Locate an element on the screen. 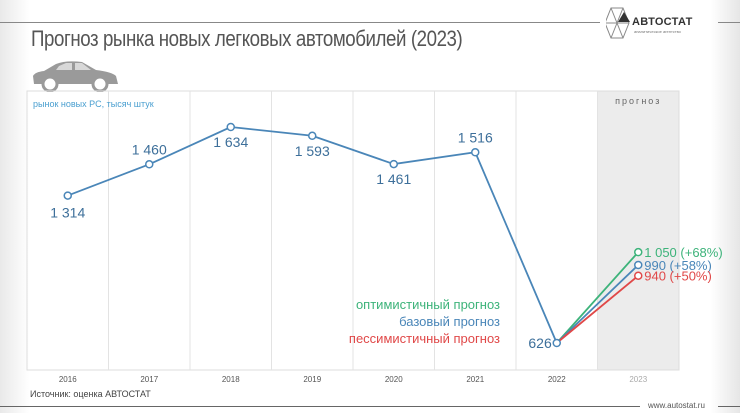 This screenshot has height=413, width=740. data-label: 1 050 (+68%) is located at coordinates (683, 252).